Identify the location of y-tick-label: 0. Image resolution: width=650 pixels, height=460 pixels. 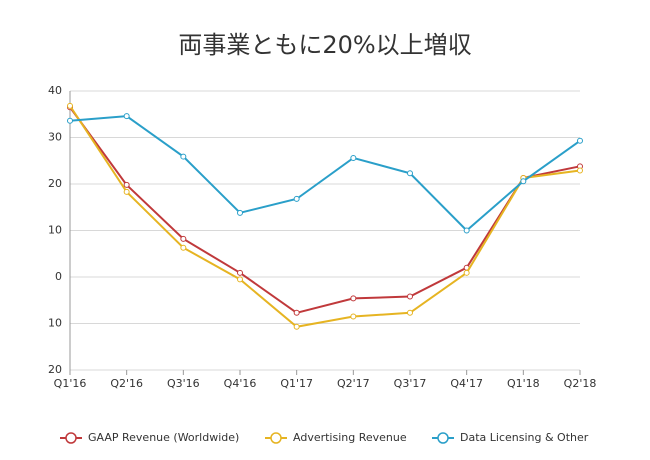
(58, 276).